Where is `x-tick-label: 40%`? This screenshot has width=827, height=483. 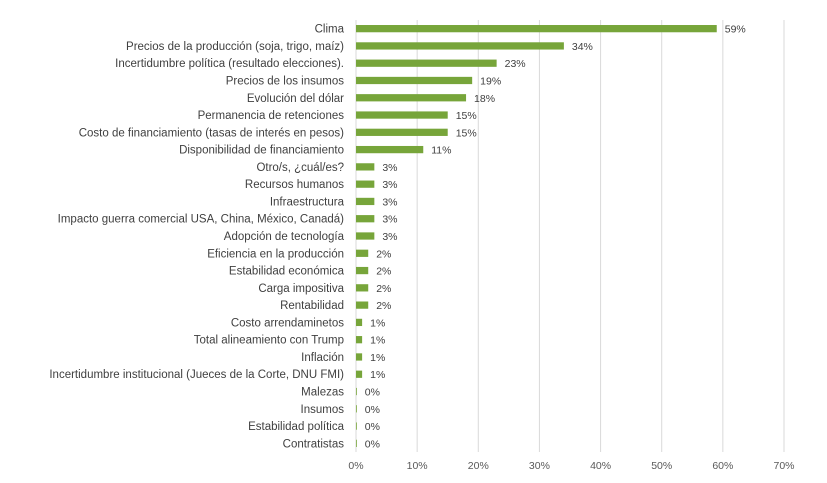 x-tick-label: 40% is located at coordinates (600, 466).